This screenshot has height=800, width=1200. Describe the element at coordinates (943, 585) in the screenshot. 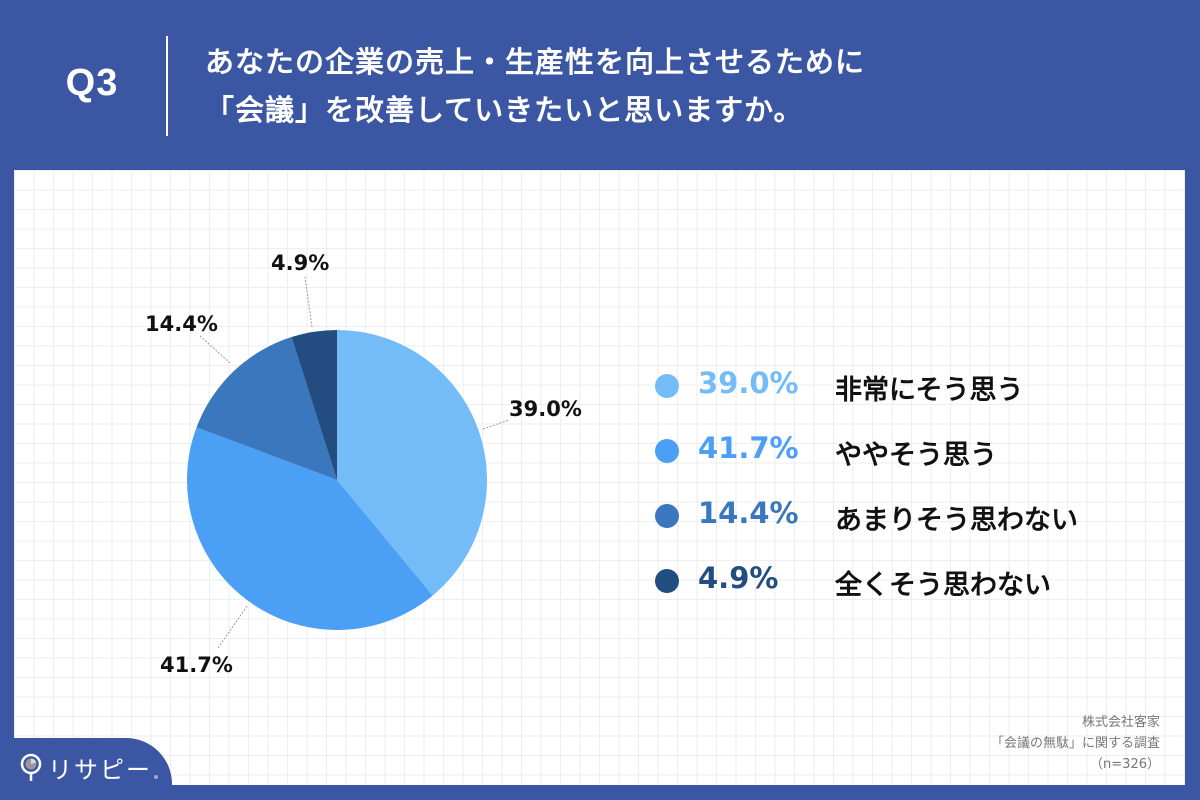

I see `legend-label: 全くそう思わない` at that location.